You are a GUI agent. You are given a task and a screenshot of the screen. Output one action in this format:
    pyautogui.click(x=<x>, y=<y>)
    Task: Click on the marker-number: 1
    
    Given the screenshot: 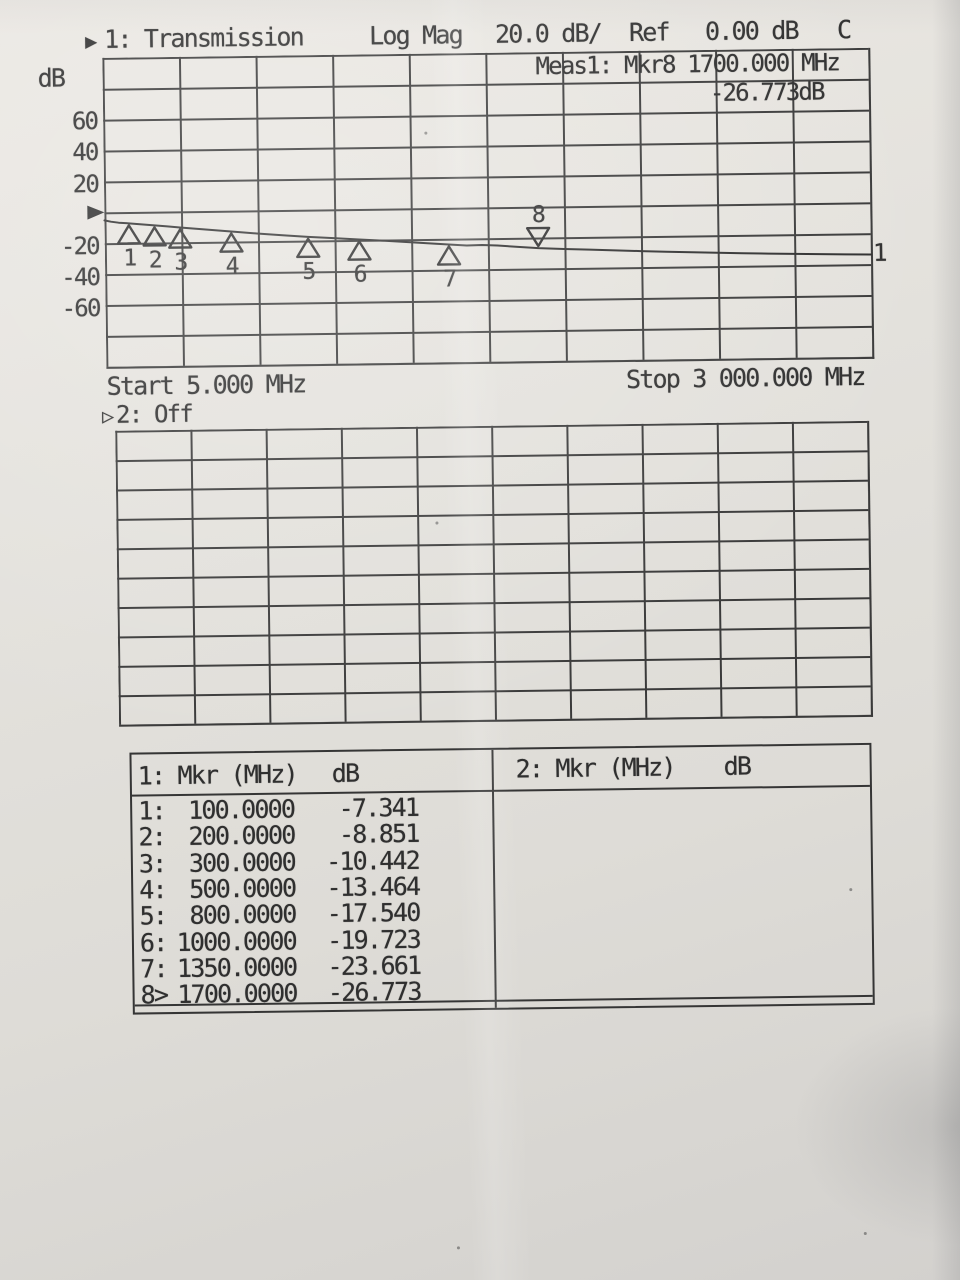 What is the action you would take?
    pyautogui.click(x=129, y=258)
    